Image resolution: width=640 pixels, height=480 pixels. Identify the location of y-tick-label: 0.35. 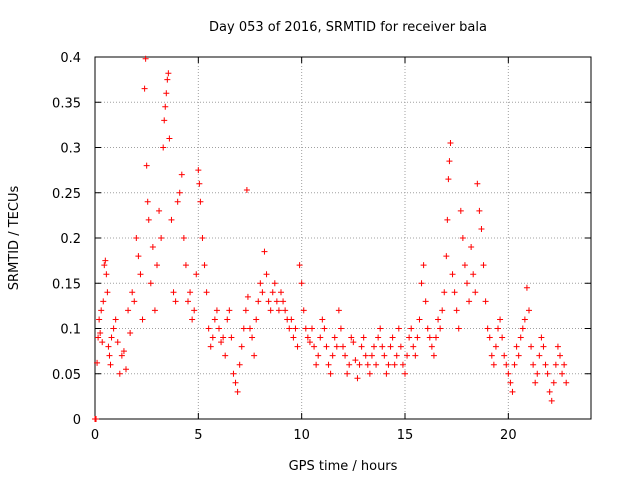
(66, 103).